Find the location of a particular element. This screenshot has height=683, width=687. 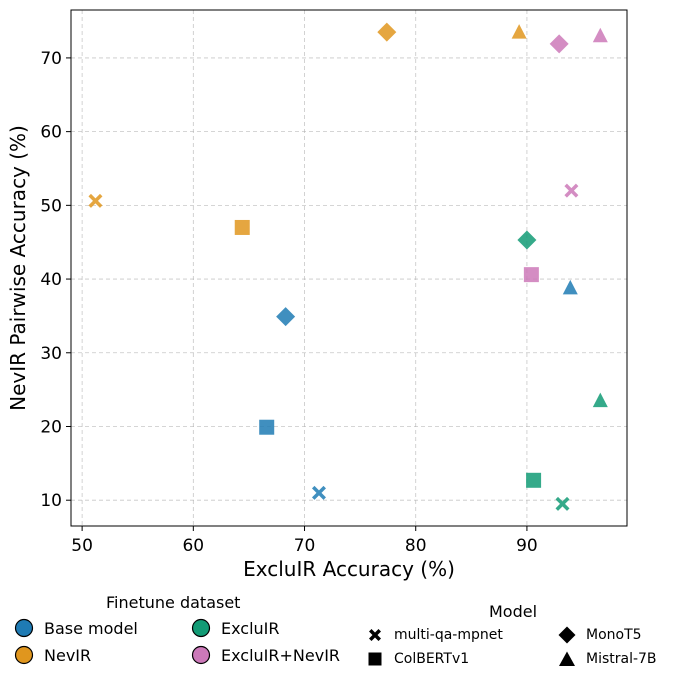

data-point-nevir-colbertv1 is located at coordinates (242, 227).